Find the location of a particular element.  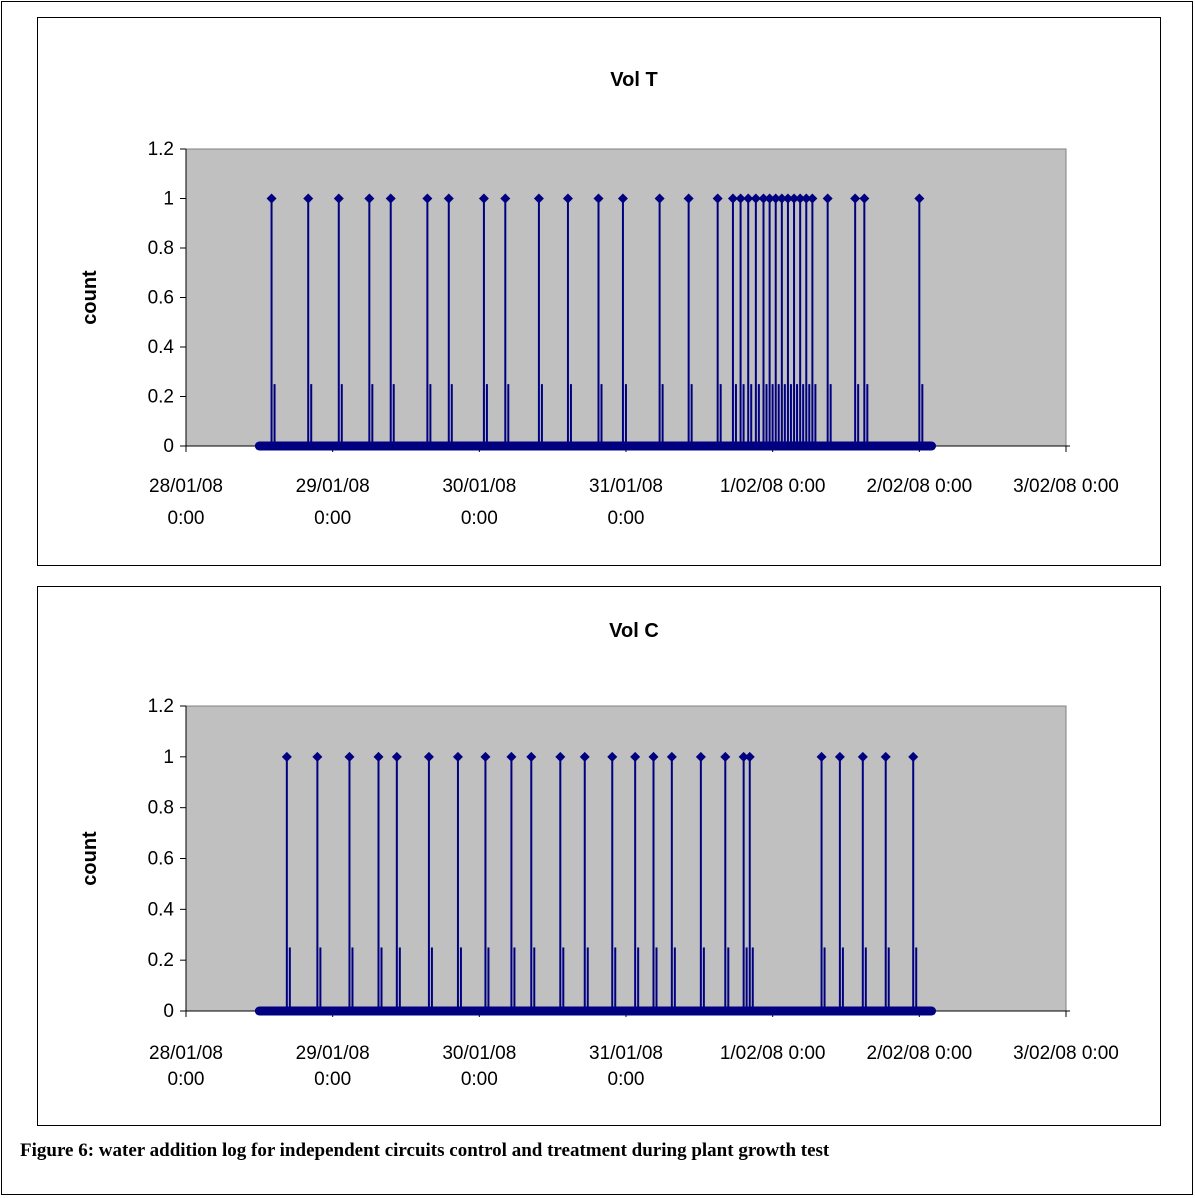

chart-title: Vol C is located at coordinates (634, 631).